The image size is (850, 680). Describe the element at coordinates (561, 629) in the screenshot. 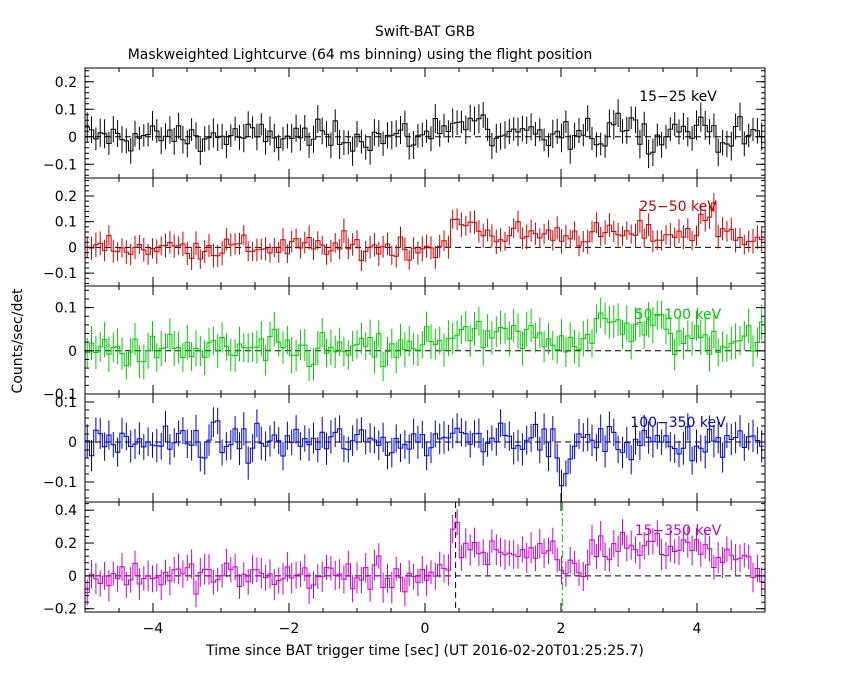

I see `x-tick-label: 2` at that location.